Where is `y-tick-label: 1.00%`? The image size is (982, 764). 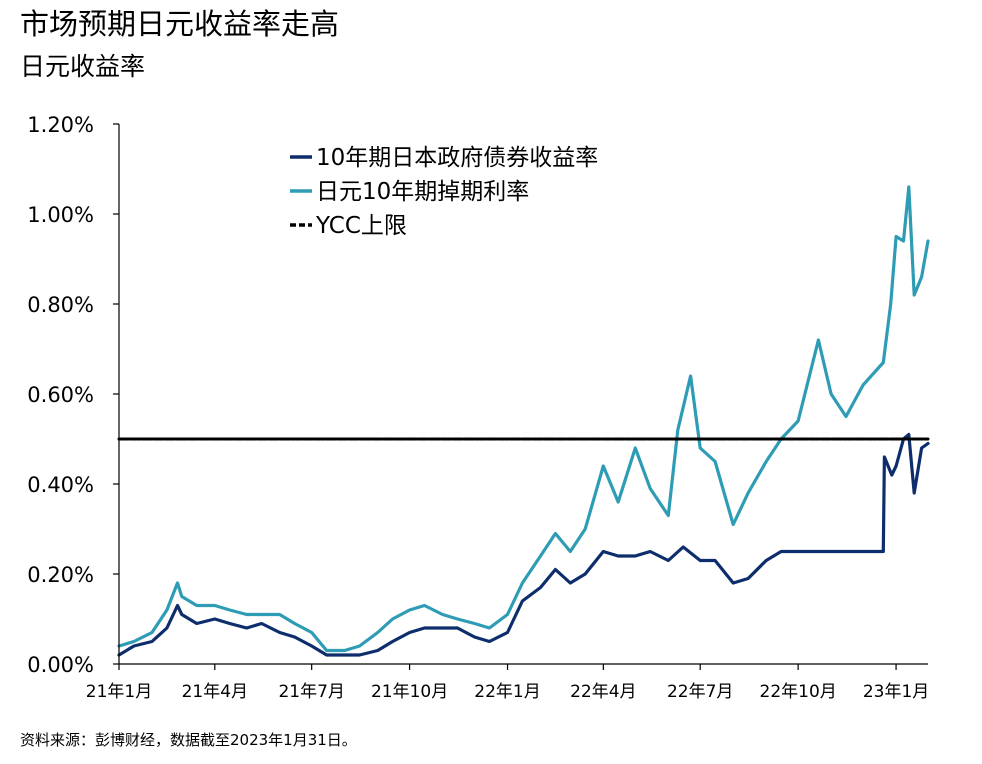 y-tick-label: 1.00% is located at coordinates (60, 215).